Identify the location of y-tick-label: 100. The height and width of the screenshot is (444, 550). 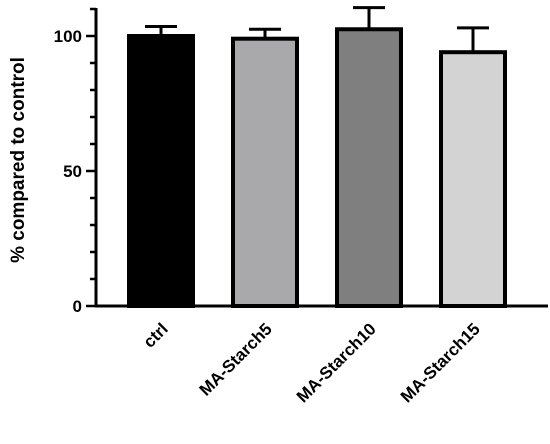
(68, 36).